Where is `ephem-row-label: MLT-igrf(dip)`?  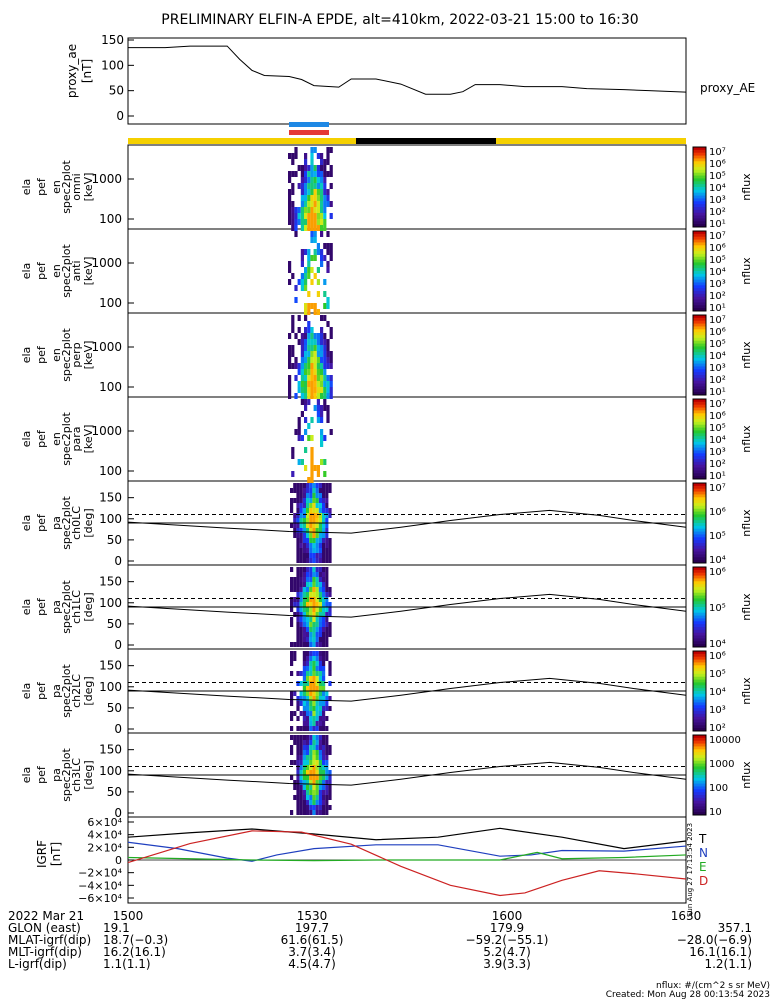 ephem-row-label: MLT-igrf(dip) is located at coordinates (45, 952).